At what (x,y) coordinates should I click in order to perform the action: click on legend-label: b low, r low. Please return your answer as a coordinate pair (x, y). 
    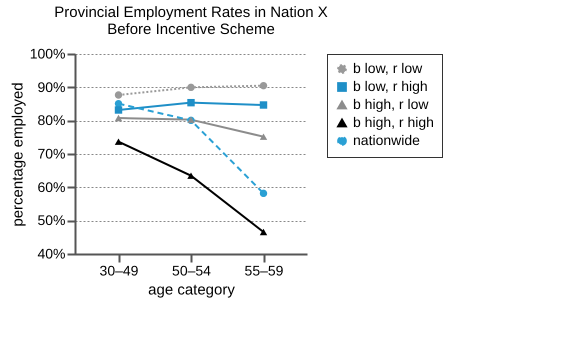
    Looking at the image, I should click on (388, 68).